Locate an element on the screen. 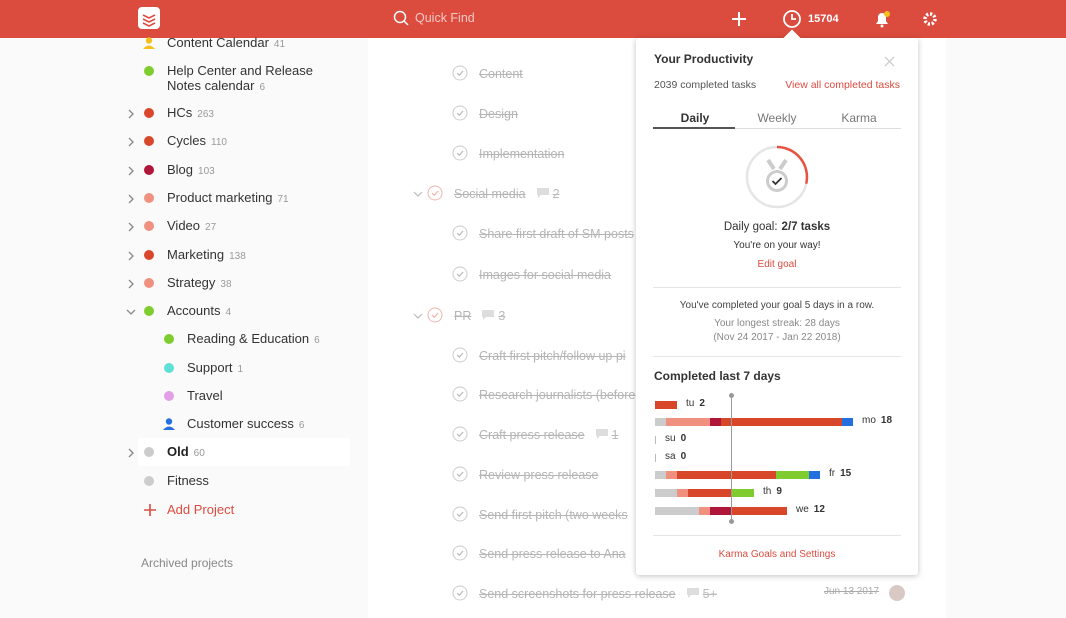  task-text: Content is located at coordinates (501, 74).